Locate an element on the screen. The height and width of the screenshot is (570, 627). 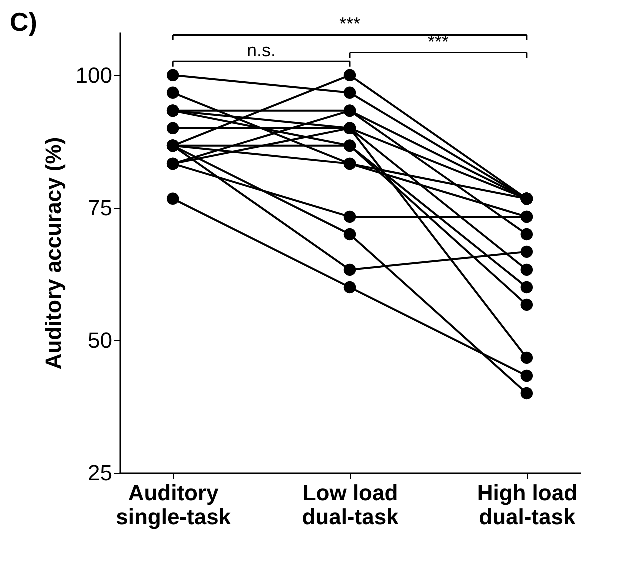
x-tick-label: Auditory single-task is located at coordinates (174, 505).